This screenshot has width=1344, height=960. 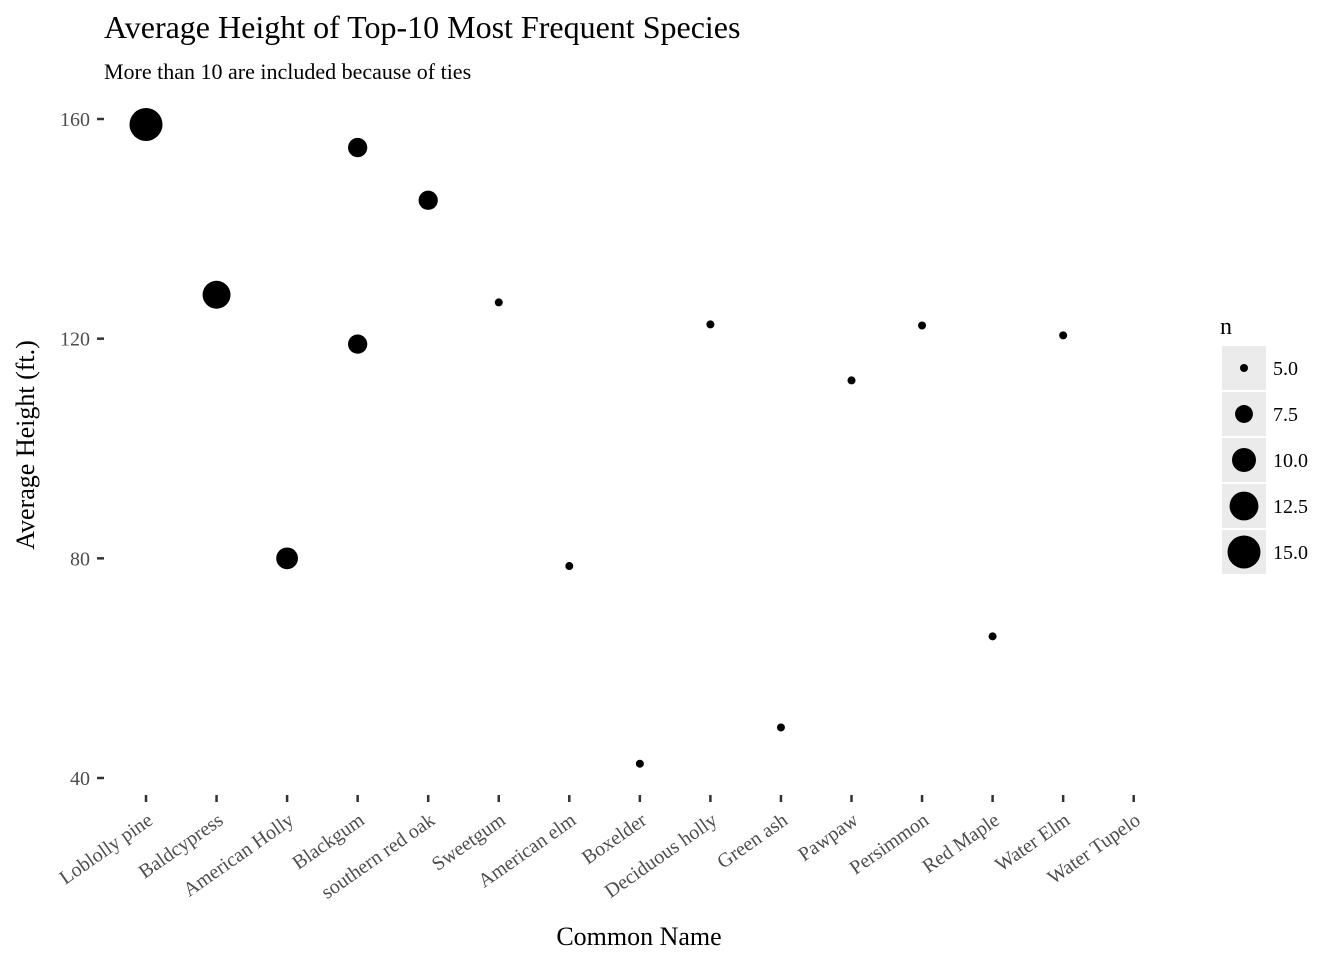 What do you see at coordinates (1285, 415) in the screenshot?
I see `legend-label: 7.5` at bounding box center [1285, 415].